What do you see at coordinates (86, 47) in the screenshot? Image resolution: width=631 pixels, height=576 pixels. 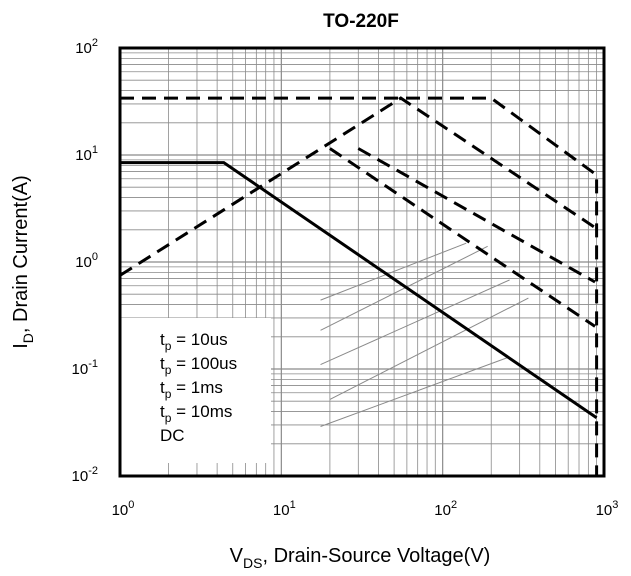 I see `y-tick-label: 10²` at bounding box center [86, 47].